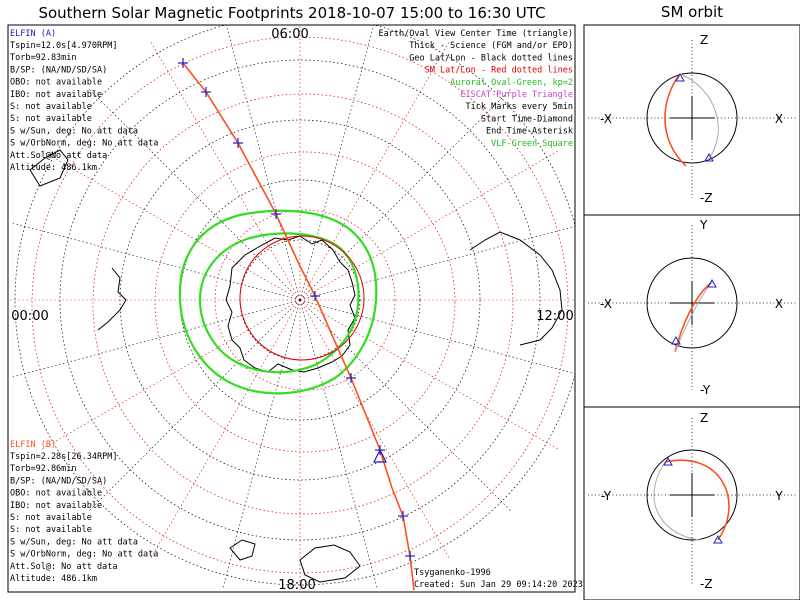 The width and height of the screenshot is (800, 600). What do you see at coordinates (296, 585) in the screenshot?
I see `clock-label-bottom: 18:00` at bounding box center [296, 585].